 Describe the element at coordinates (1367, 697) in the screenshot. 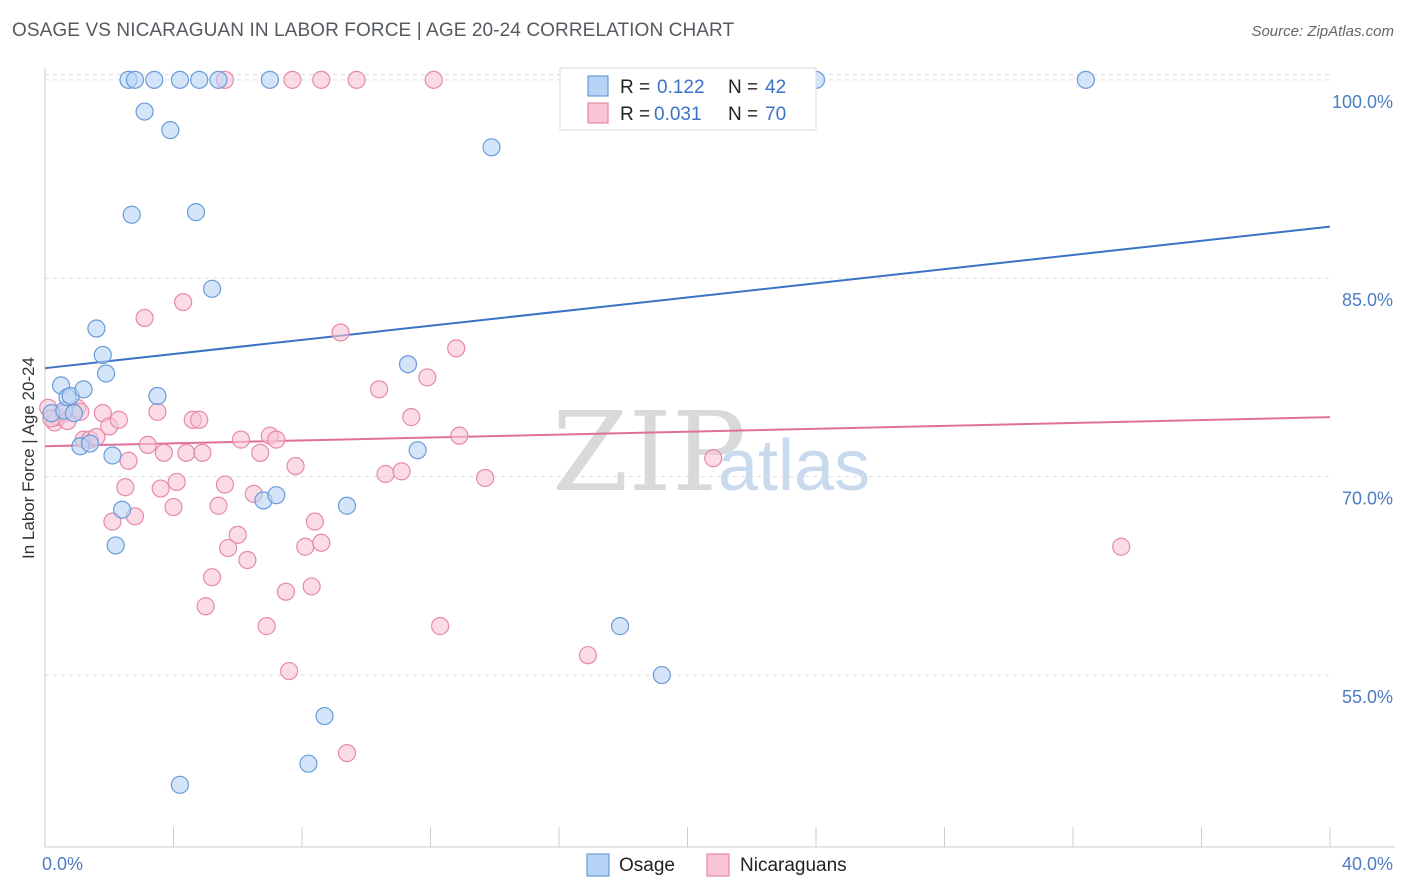

I see `y-tick-label: 55.0%` at that location.